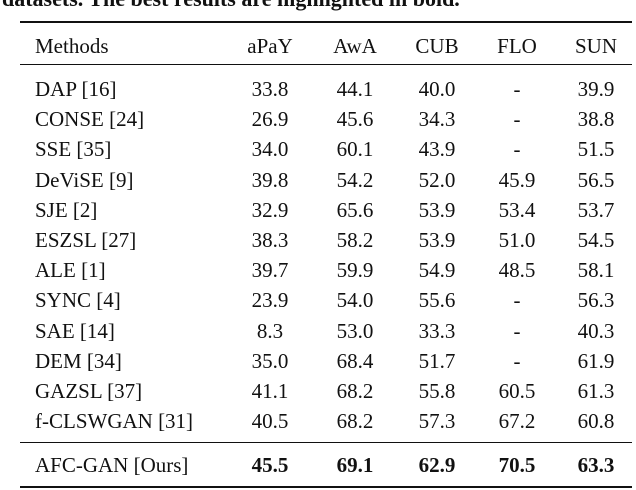  Describe the element at coordinates (437, 360) in the screenshot. I see `value-cell: 51.7` at that location.